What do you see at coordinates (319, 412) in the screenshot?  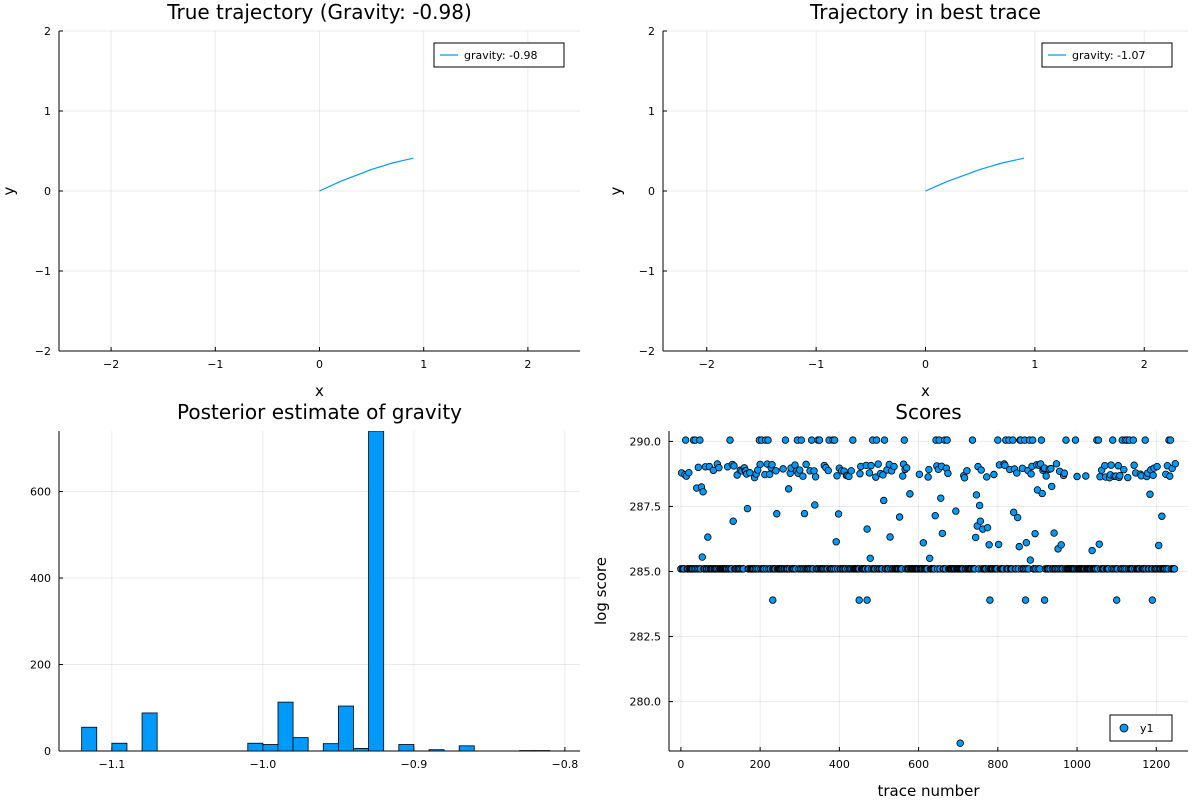 I see `chart-title: Posterior estimate of gravity` at bounding box center [319, 412].